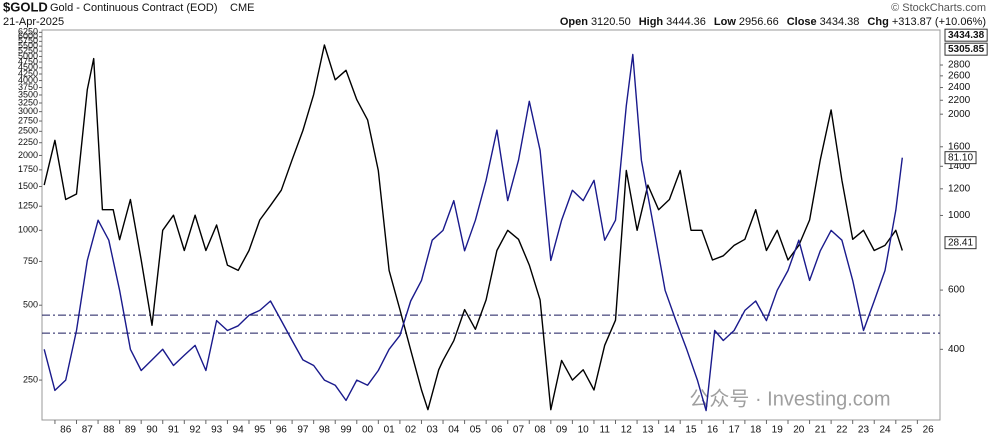 The width and height of the screenshot is (990, 438). I want to click on quote-label: Close, so click(802, 22).